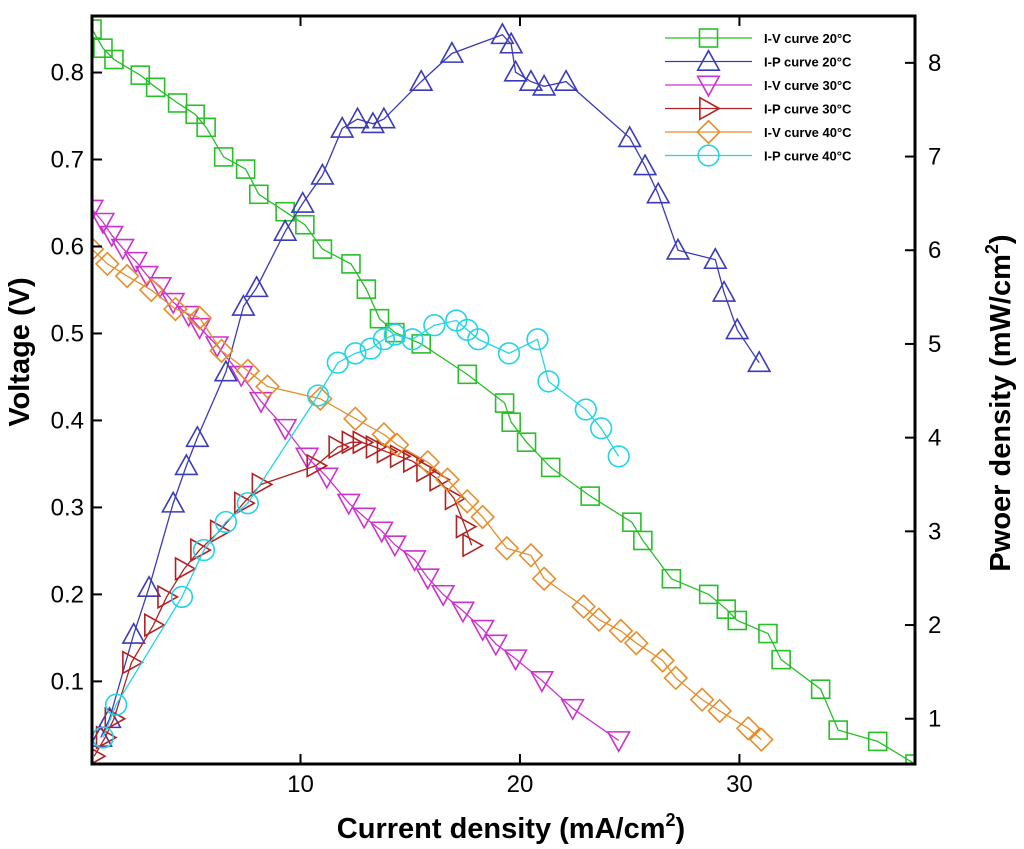 The height and width of the screenshot is (849, 1024). What do you see at coordinates (20, 351) in the screenshot?
I see `y-axis-title: Voltage (V)` at bounding box center [20, 351].